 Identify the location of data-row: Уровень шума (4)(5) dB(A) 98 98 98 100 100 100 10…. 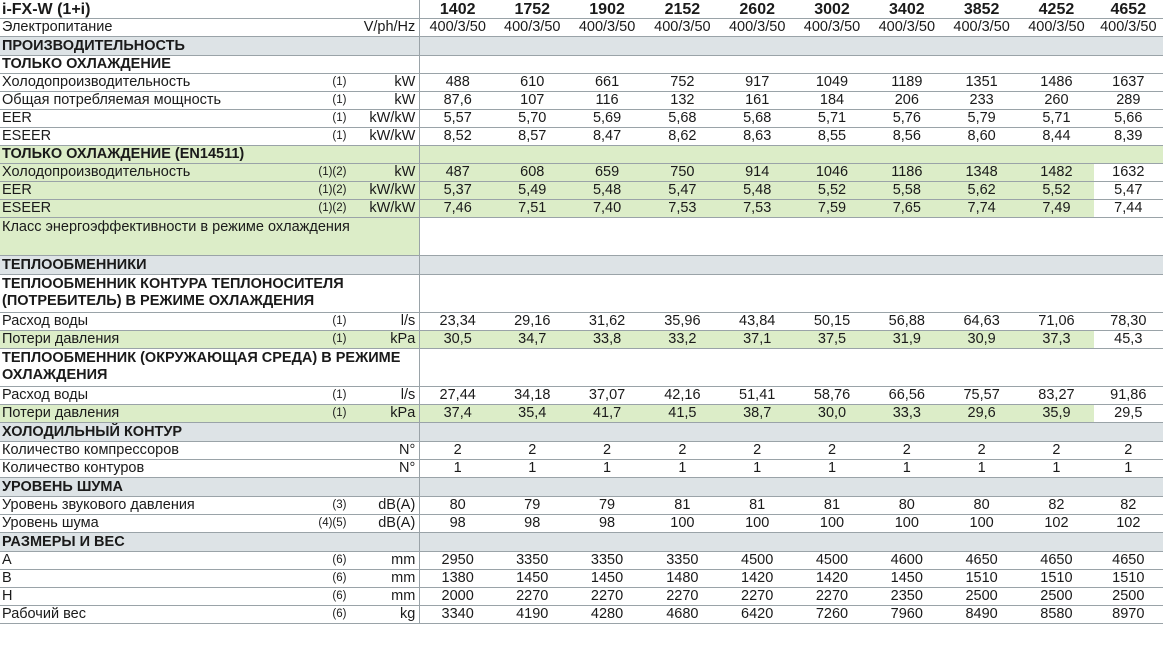
(581, 523).